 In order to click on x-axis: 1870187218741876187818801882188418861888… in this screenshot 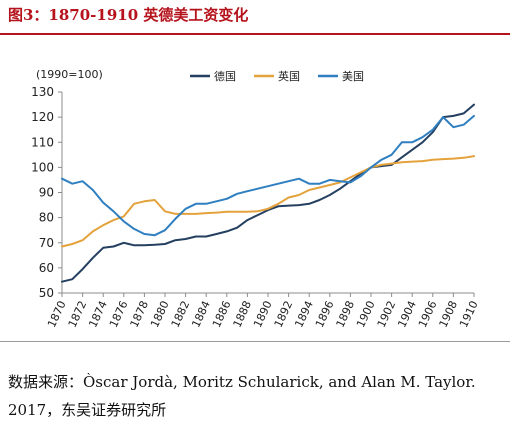, I will do `click(263, 311)`.